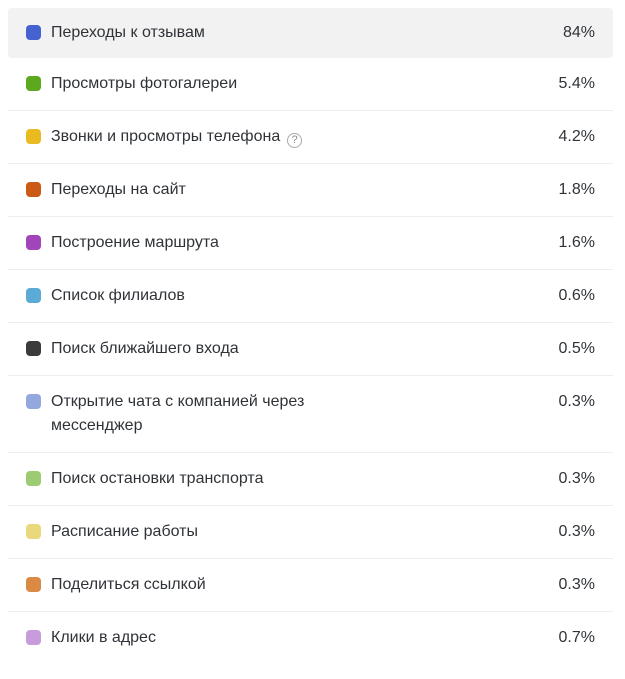  I want to click on legend-row-reviews: Переходы к отзывам 84%, so click(310, 33).